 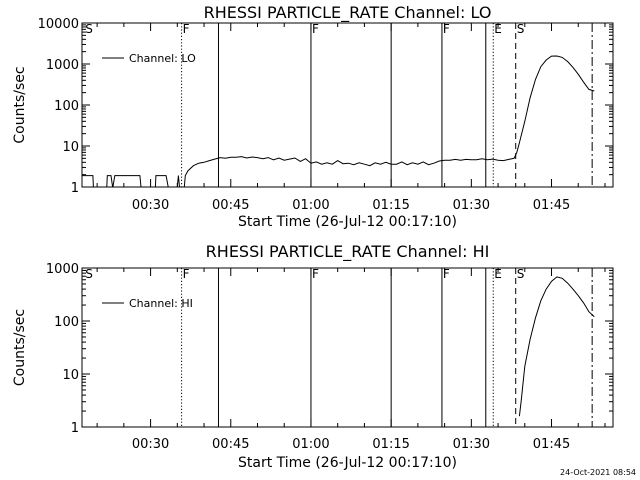 I want to click on footer-timestamp: 24-Oct-2021 08:54, so click(x=598, y=472).